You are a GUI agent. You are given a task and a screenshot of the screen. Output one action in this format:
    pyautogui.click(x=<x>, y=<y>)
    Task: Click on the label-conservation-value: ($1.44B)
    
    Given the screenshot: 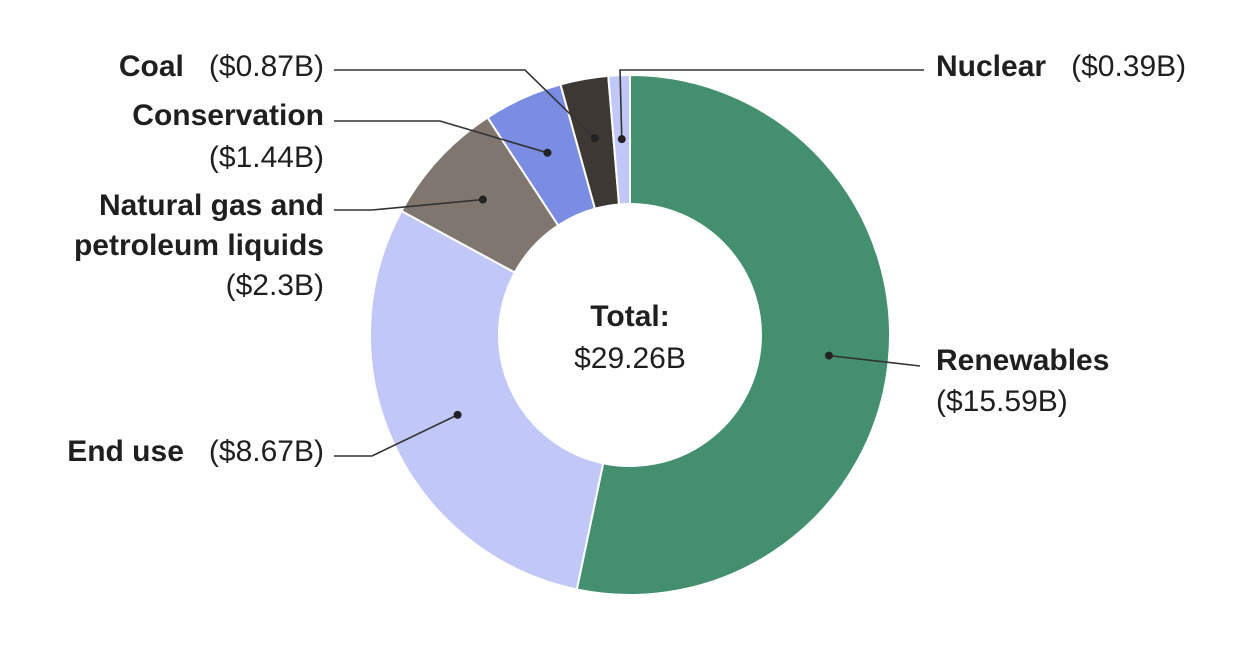 What is the action you would take?
    pyautogui.click(x=266, y=157)
    